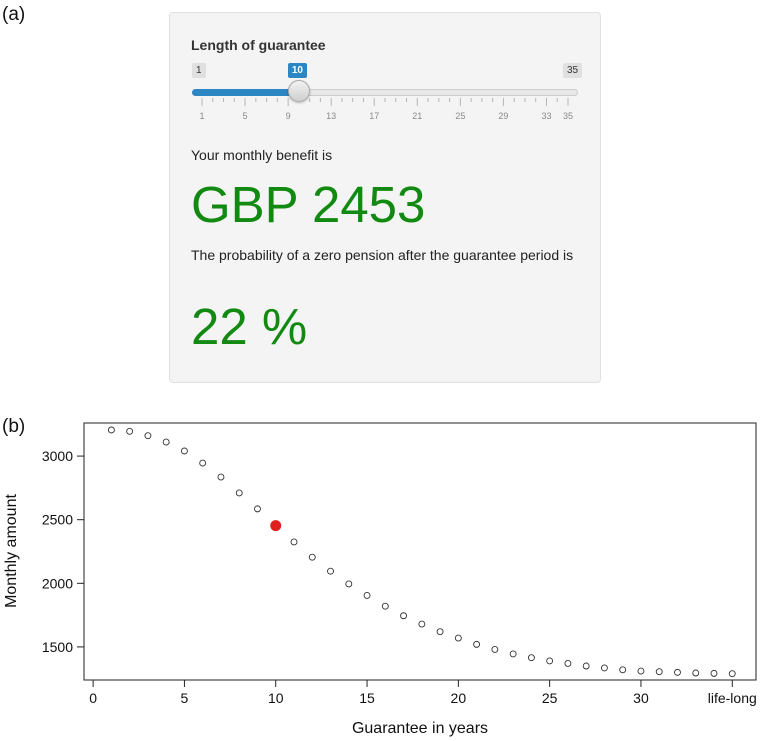 This screenshot has height=741, width=767. Describe the element at coordinates (288, 116) in the screenshot. I see `slider-tick-label: 9` at that location.